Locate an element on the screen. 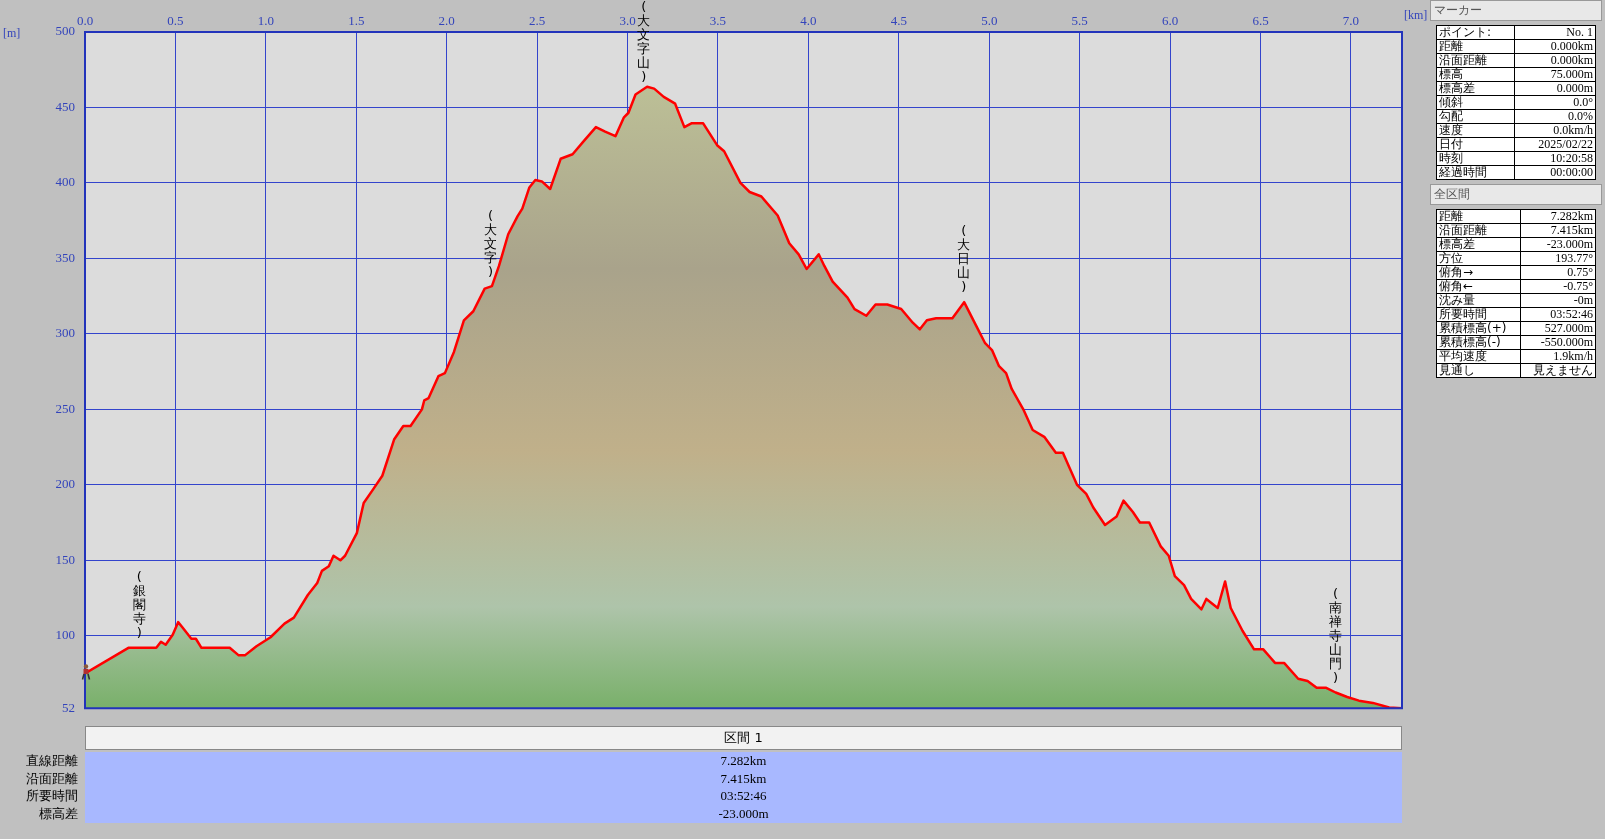  y-tick-label: 400 is located at coordinates (65, 182).